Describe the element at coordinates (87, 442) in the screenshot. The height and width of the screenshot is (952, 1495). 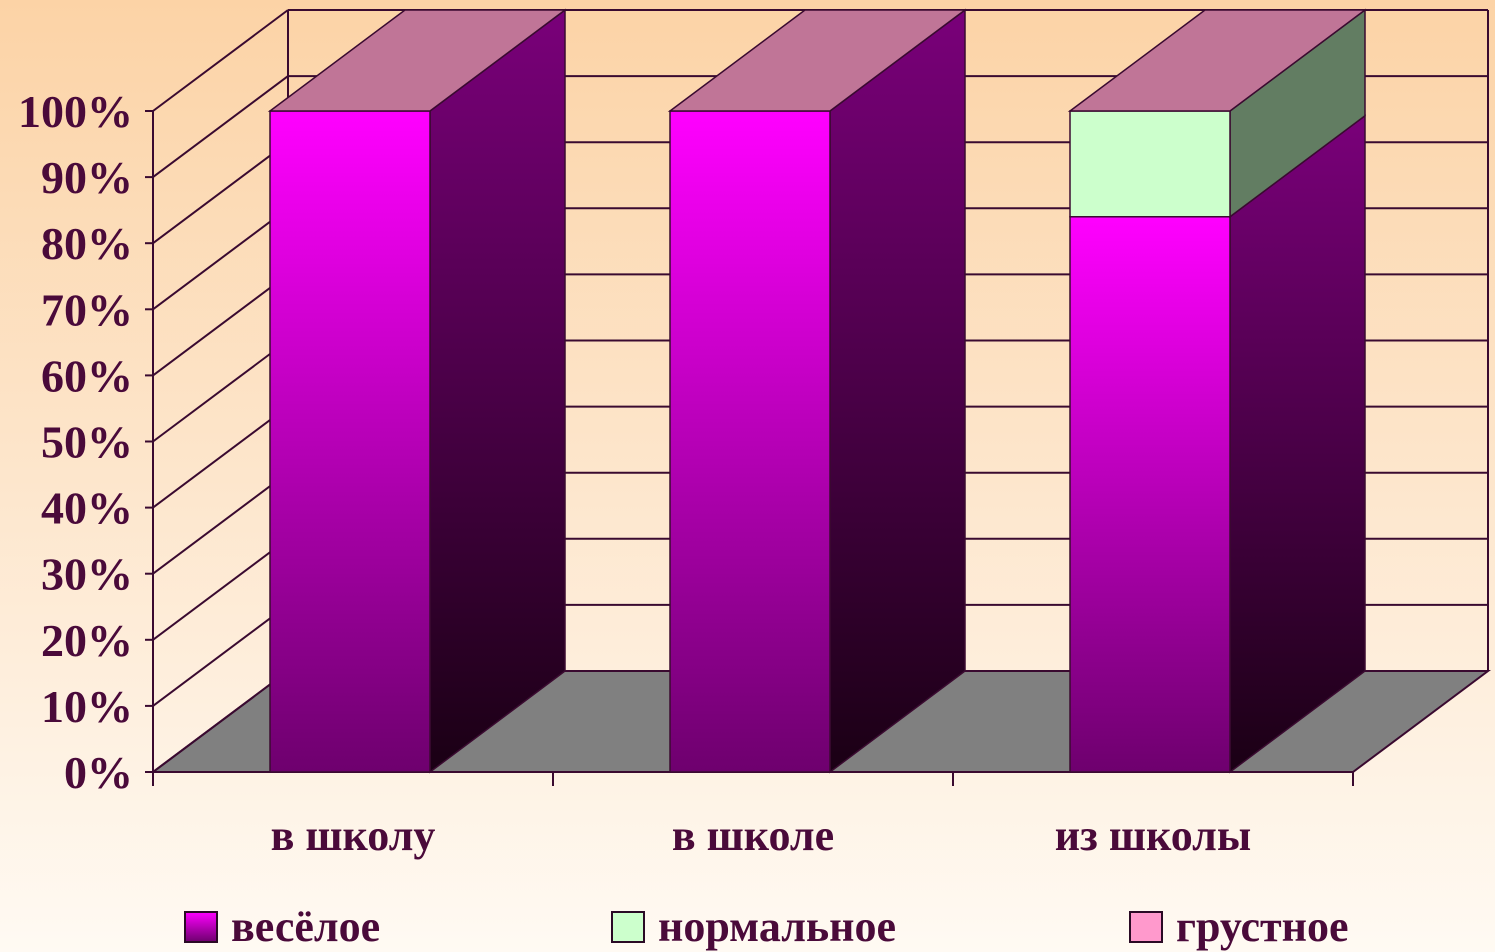
I see `y-tick-label: 50%` at that location.